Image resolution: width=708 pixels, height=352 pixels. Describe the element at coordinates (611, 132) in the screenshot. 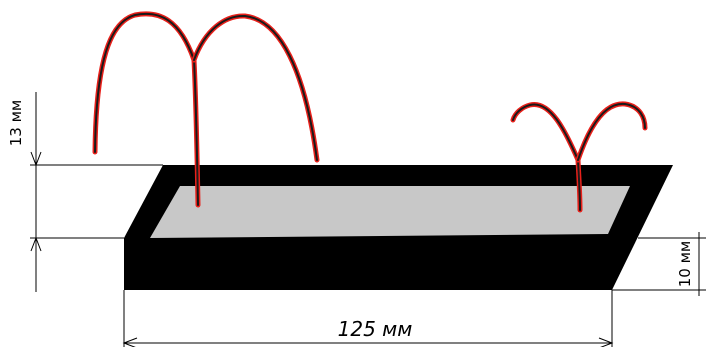

I see `small-fountain-right-arc` at that location.